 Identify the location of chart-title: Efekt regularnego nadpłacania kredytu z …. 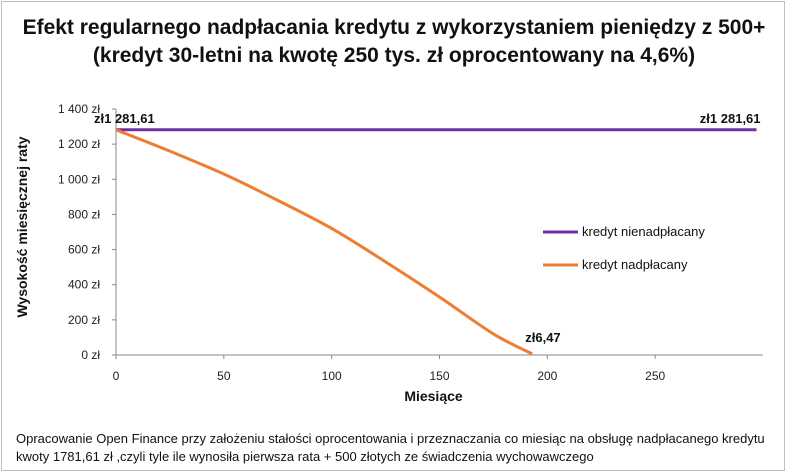
(394, 41).